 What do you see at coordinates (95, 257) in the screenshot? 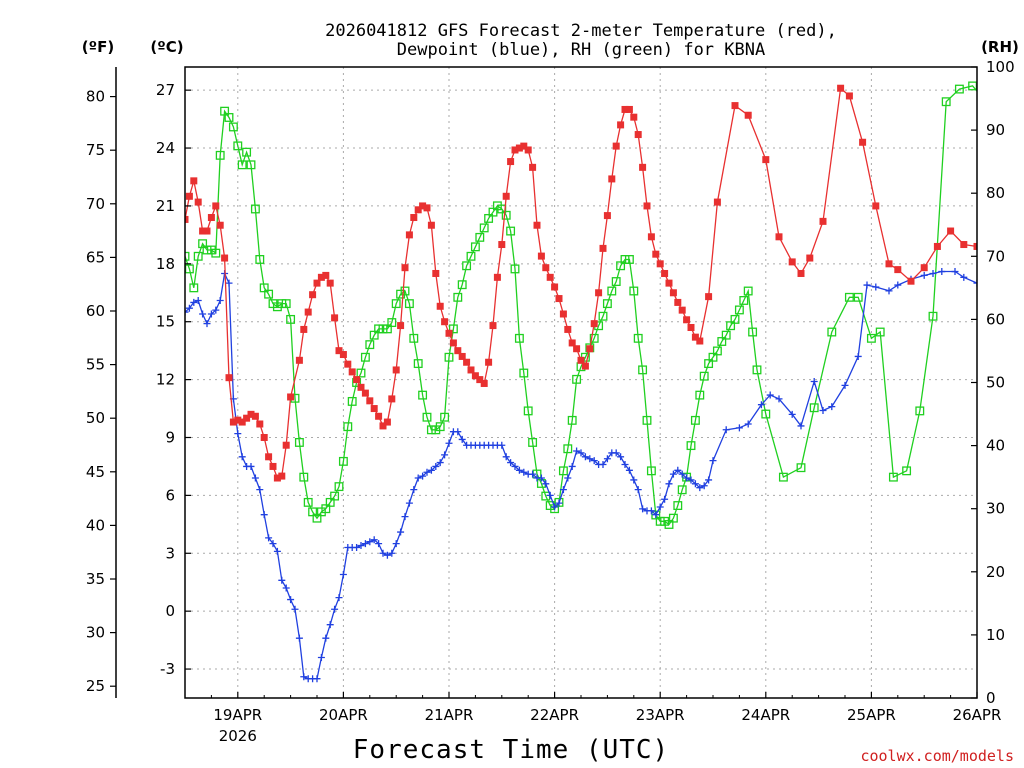
I see `fahrenheit-tick-label: 65` at bounding box center [95, 257].